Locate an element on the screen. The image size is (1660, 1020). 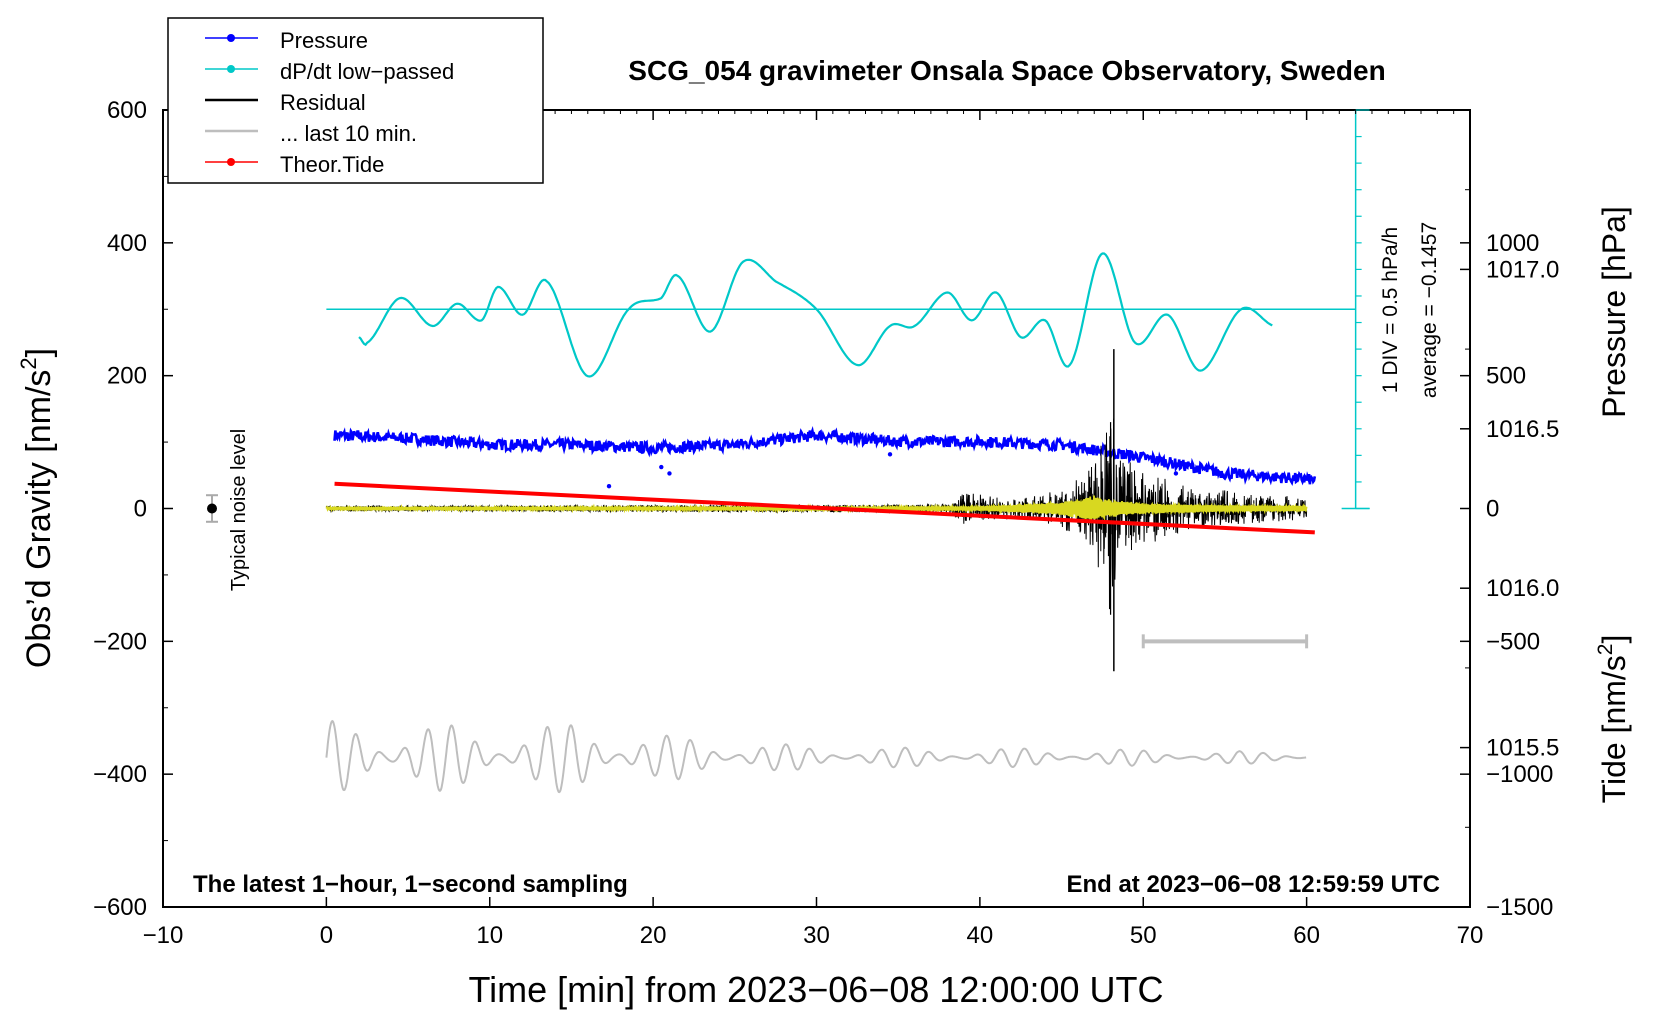
tide-tick-label: 1000 is located at coordinates (1512, 243).